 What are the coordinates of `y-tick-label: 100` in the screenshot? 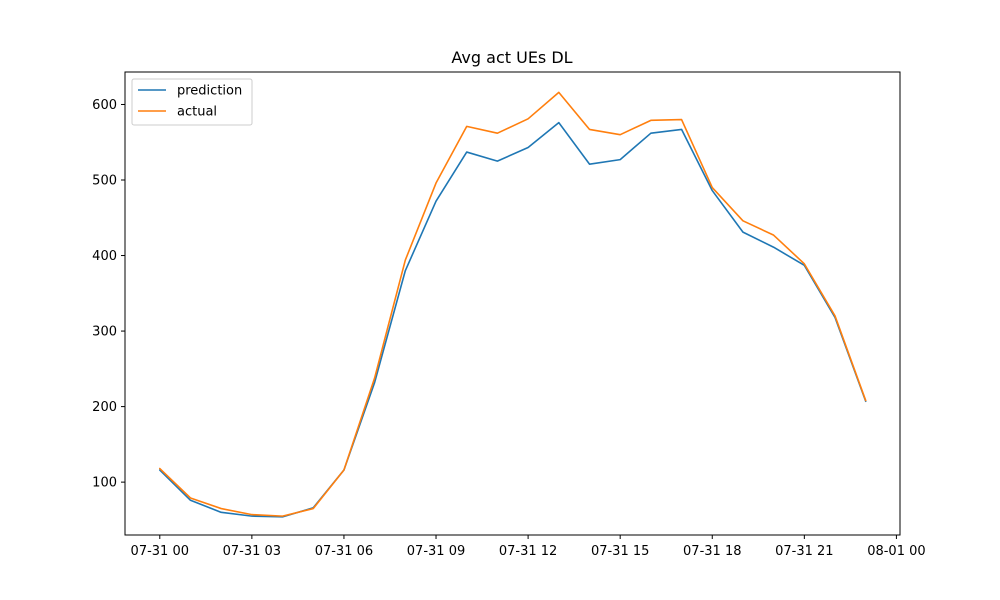 It's located at (104, 483).